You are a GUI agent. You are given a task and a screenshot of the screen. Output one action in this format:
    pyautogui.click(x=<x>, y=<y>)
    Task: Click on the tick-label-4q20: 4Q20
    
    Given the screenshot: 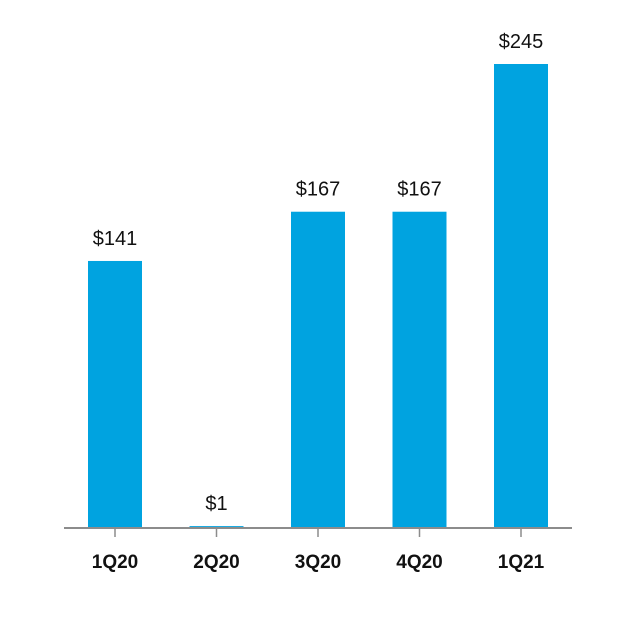 What is the action you would take?
    pyautogui.click(x=419, y=562)
    